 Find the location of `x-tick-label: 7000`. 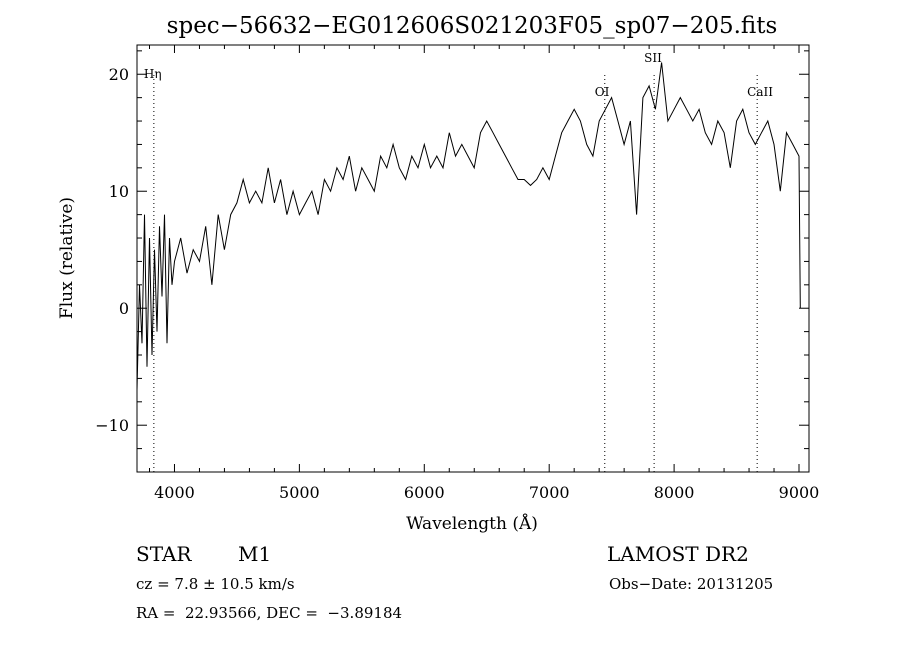

x-tick-label: 7000 is located at coordinates (549, 492).